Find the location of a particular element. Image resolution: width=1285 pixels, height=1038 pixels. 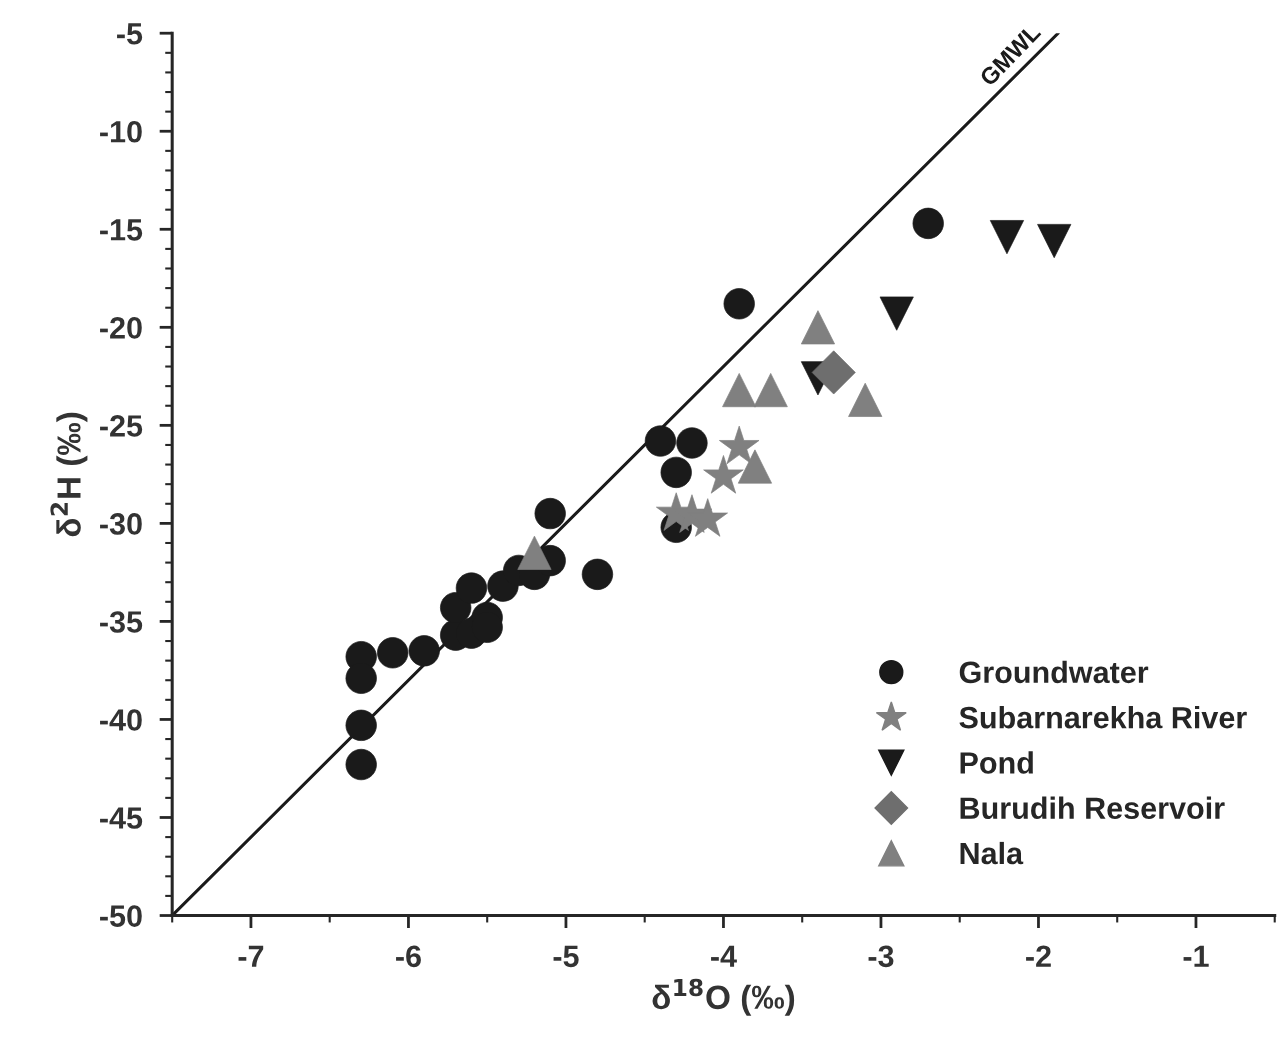

y-tick-label: -35 is located at coordinates (121, 622).